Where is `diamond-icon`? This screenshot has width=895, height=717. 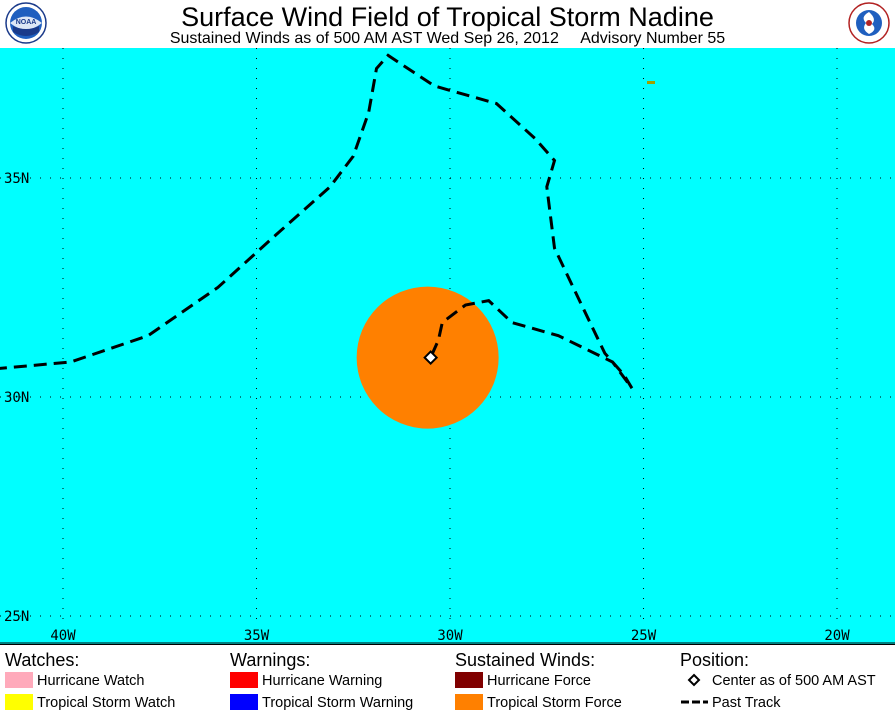 diamond-icon is located at coordinates (694, 680).